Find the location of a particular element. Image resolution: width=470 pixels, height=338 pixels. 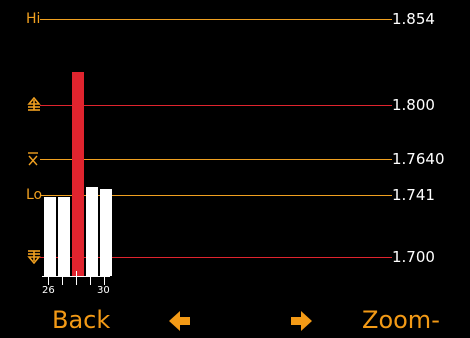

mean-x-bar-icon is located at coordinates (33, 159).